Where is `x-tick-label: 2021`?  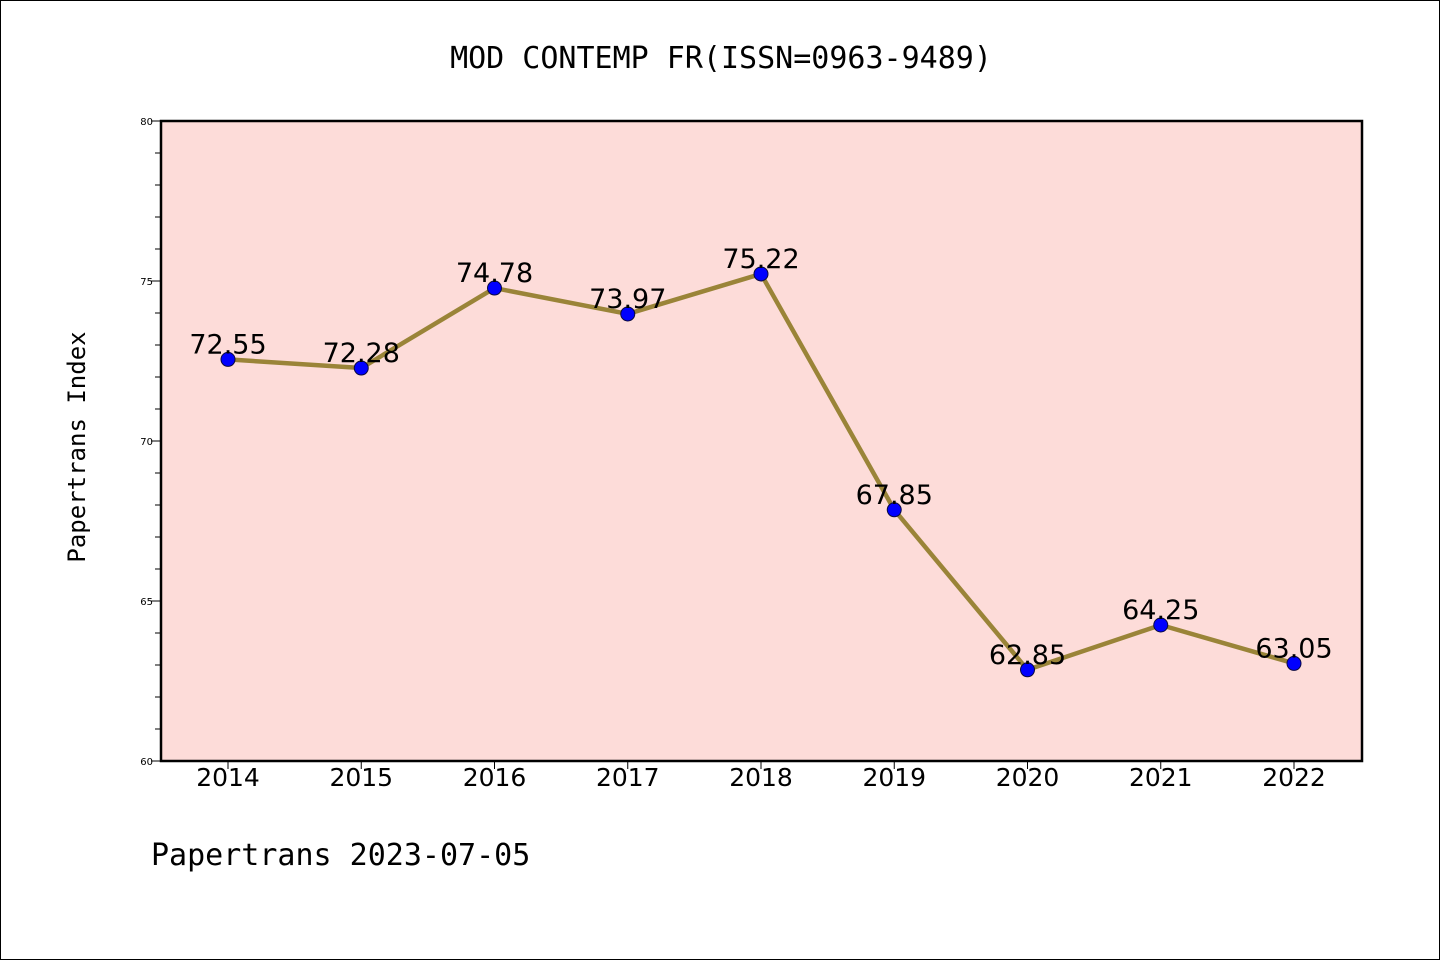 x-tick-label: 2021 is located at coordinates (1161, 777).